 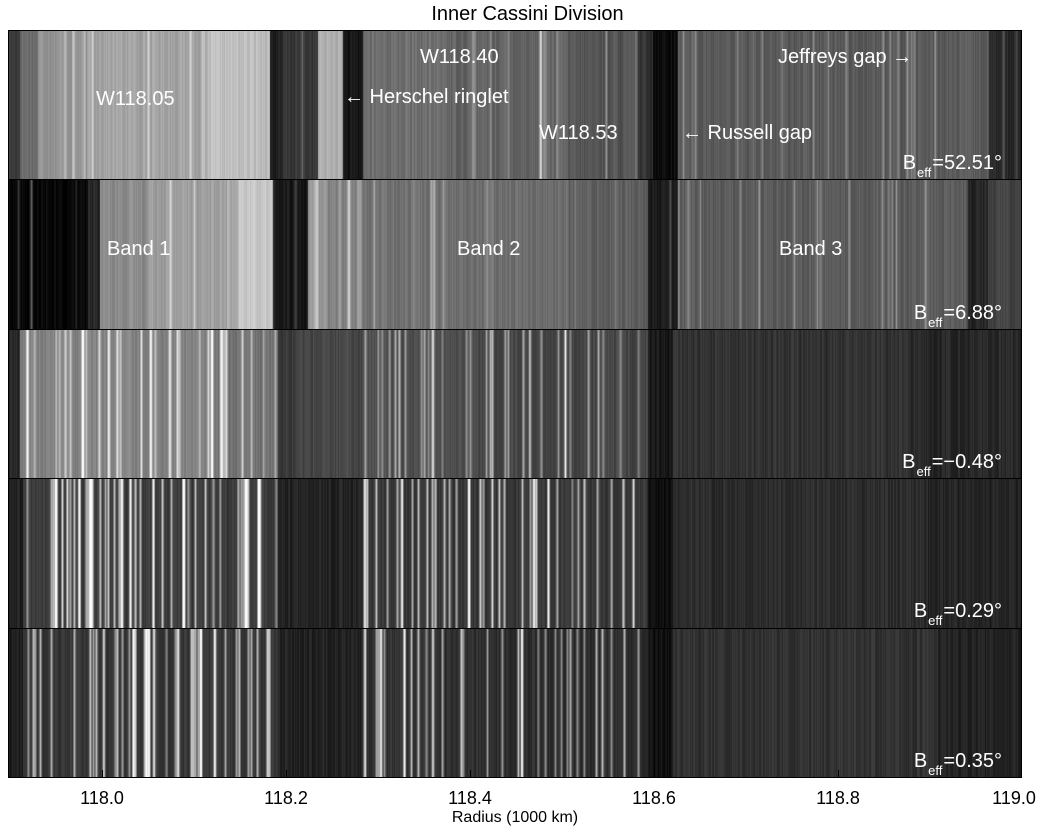 What do you see at coordinates (426, 97) in the screenshot?
I see `label-herschel-ringlet: ← Herschel ringlet` at bounding box center [426, 97].